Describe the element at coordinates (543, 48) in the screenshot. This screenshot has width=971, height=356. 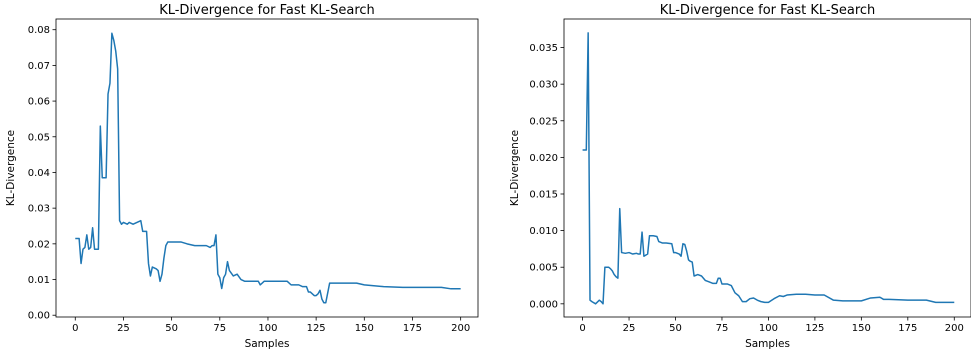
I see `y-tick-label: 0.035` at that location.